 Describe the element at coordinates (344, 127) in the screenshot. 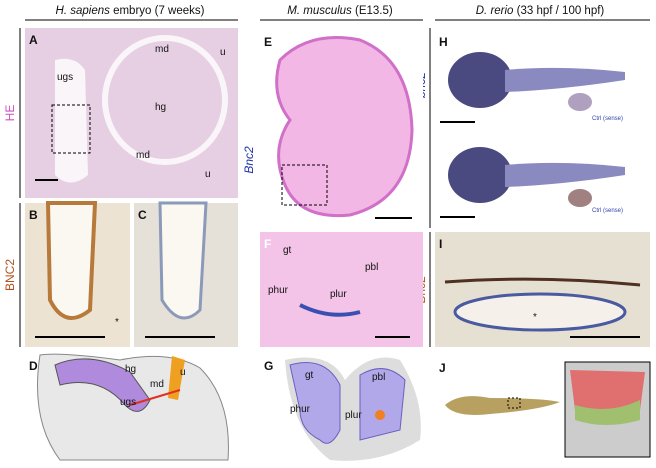

I see `embryo` at that location.